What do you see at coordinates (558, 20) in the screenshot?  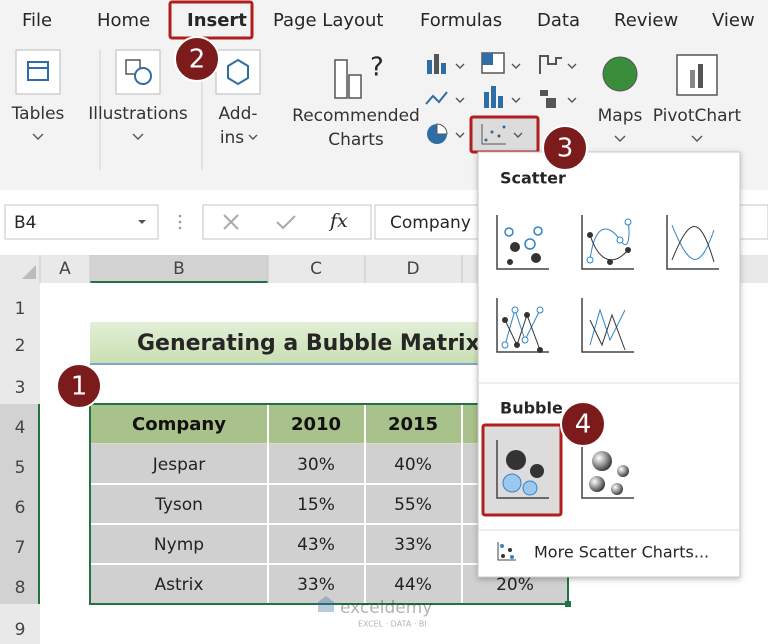 I see `tab: Data` at bounding box center [558, 20].